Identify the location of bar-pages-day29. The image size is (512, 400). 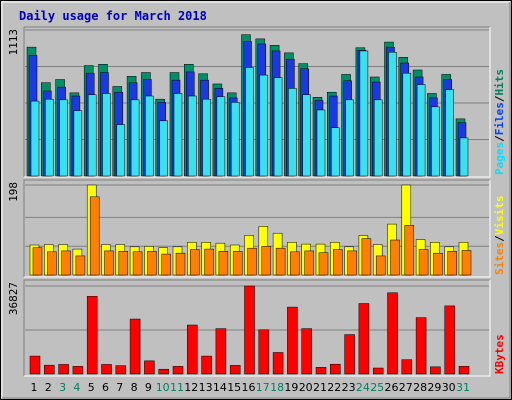
(435, 141).